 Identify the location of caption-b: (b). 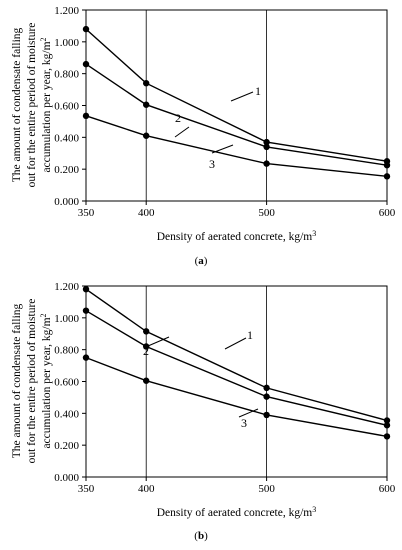
(201, 536).